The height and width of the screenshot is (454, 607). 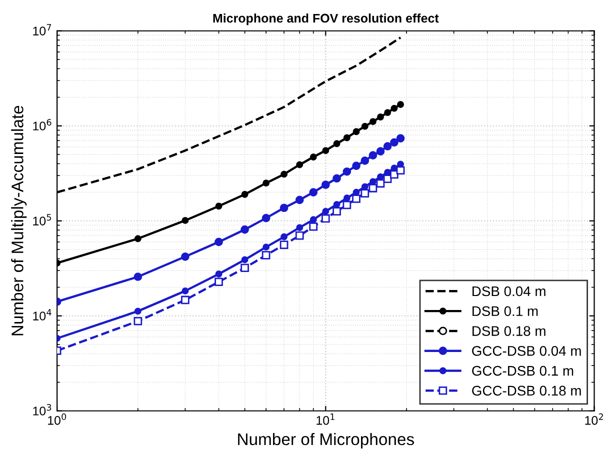 What do you see at coordinates (42, 124) in the screenshot?
I see `y-tick-label: 10$^{6}$` at bounding box center [42, 124].